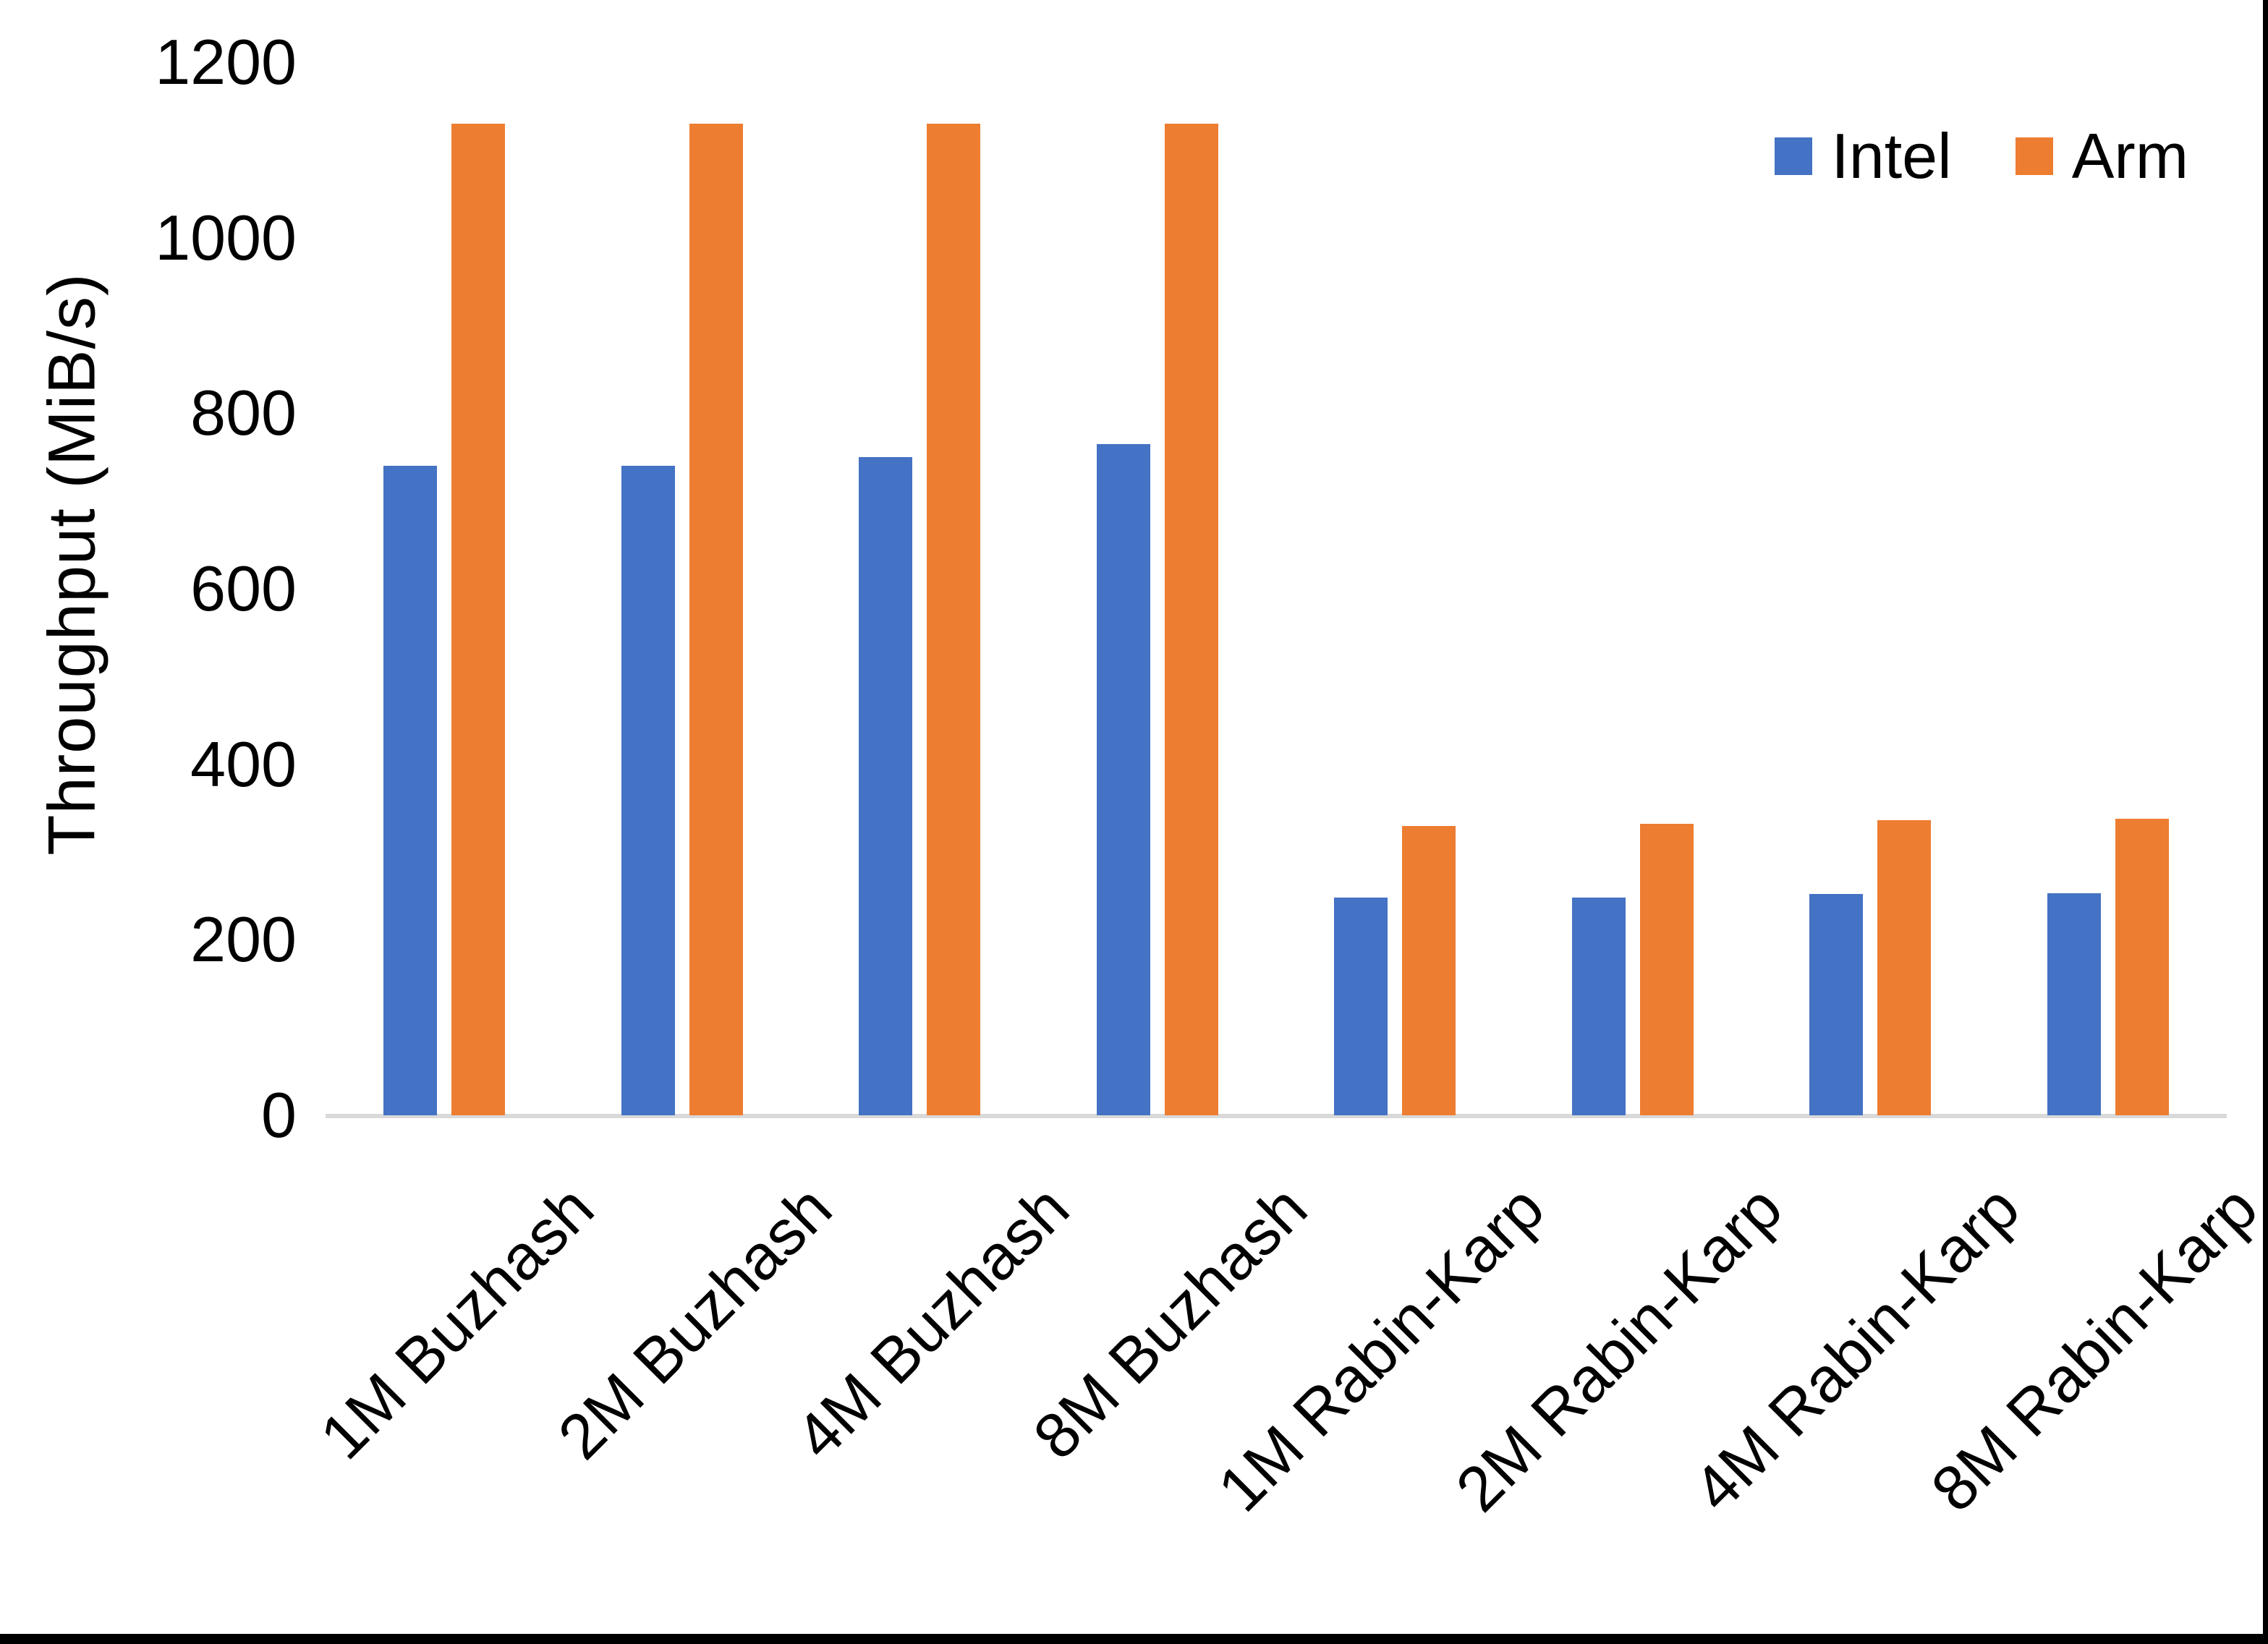  I want to click on y-tick-label-200: 200, so click(243, 939).